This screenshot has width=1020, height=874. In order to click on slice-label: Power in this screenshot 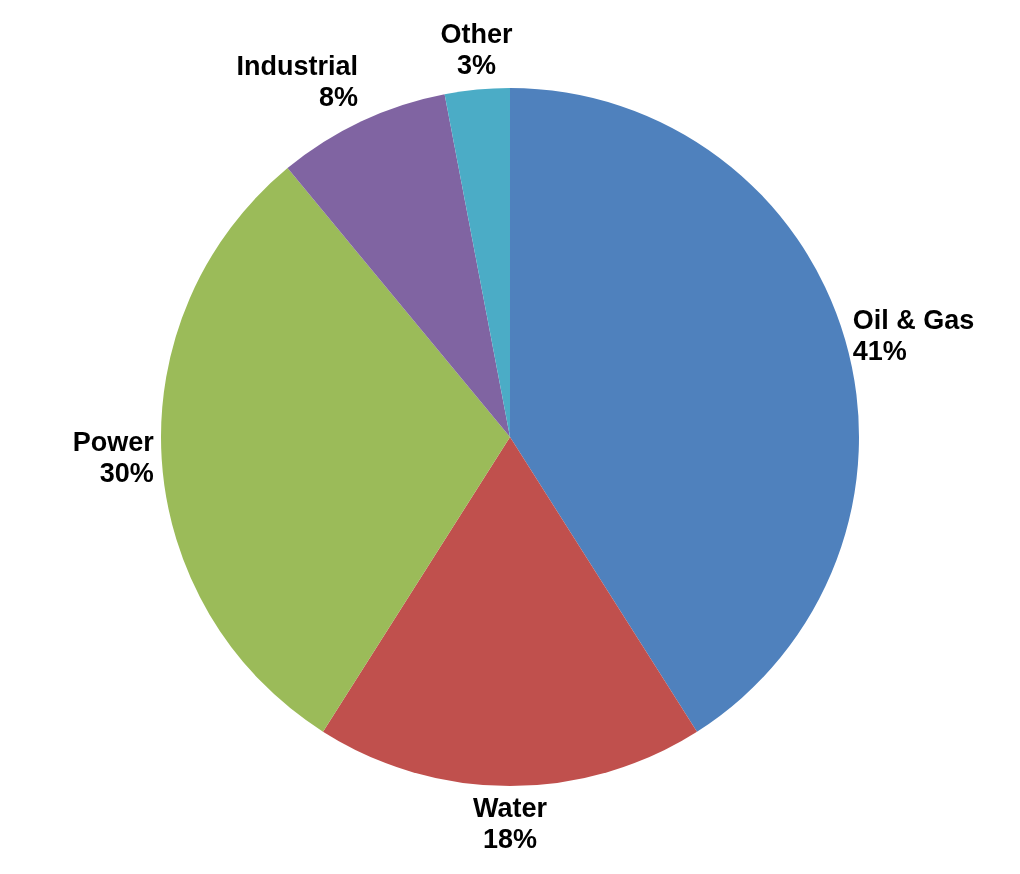, I will do `click(113, 442)`.